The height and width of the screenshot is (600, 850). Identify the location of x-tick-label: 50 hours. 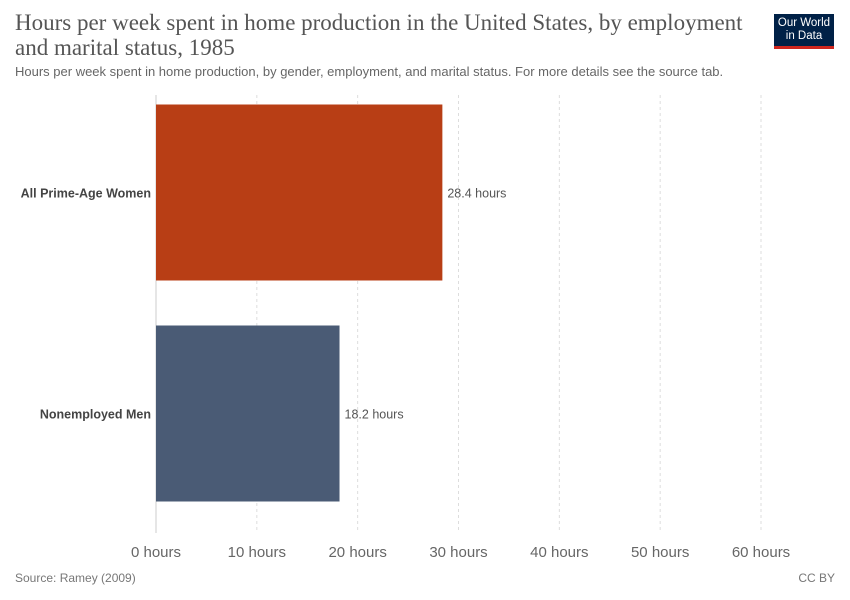
(660, 552).